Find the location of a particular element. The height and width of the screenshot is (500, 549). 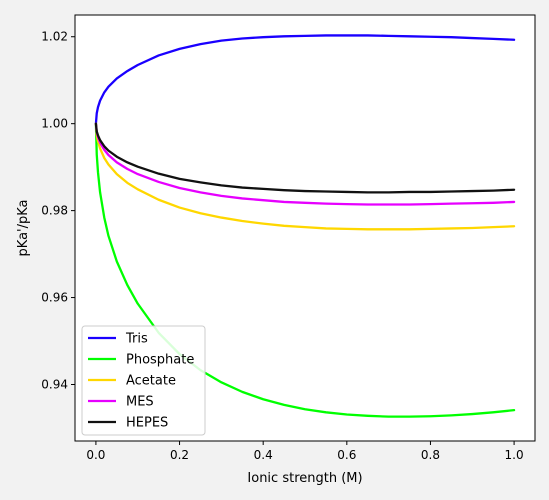

legend-label-mes: MES is located at coordinates (140, 402).